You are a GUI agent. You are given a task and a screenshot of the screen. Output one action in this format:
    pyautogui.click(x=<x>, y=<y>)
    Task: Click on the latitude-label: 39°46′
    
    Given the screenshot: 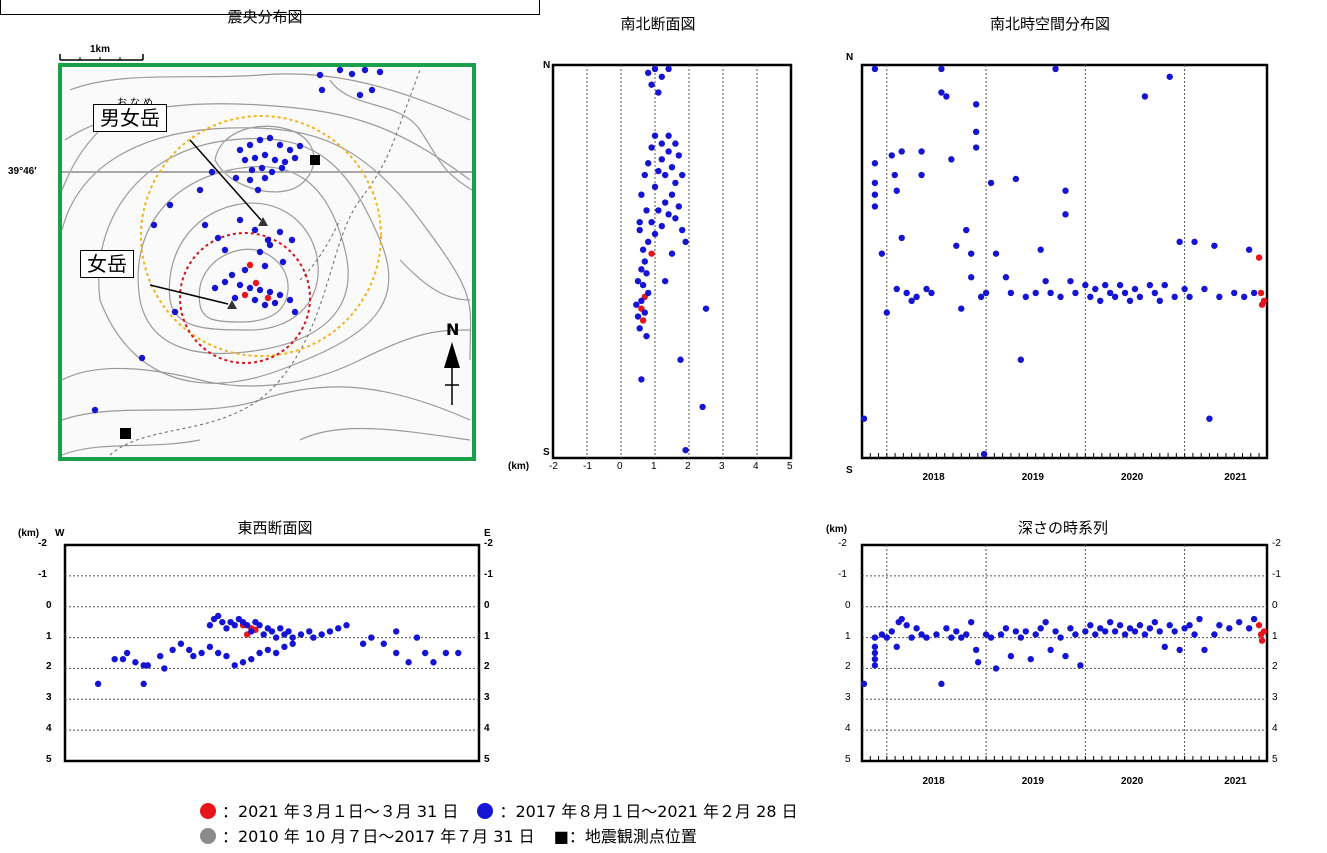 What is the action you would take?
    pyautogui.click(x=22, y=171)
    